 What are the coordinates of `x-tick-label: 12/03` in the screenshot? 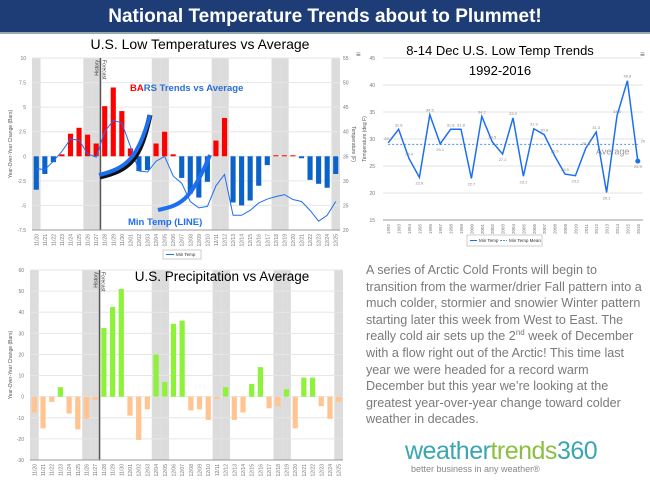 It's located at (148, 470).